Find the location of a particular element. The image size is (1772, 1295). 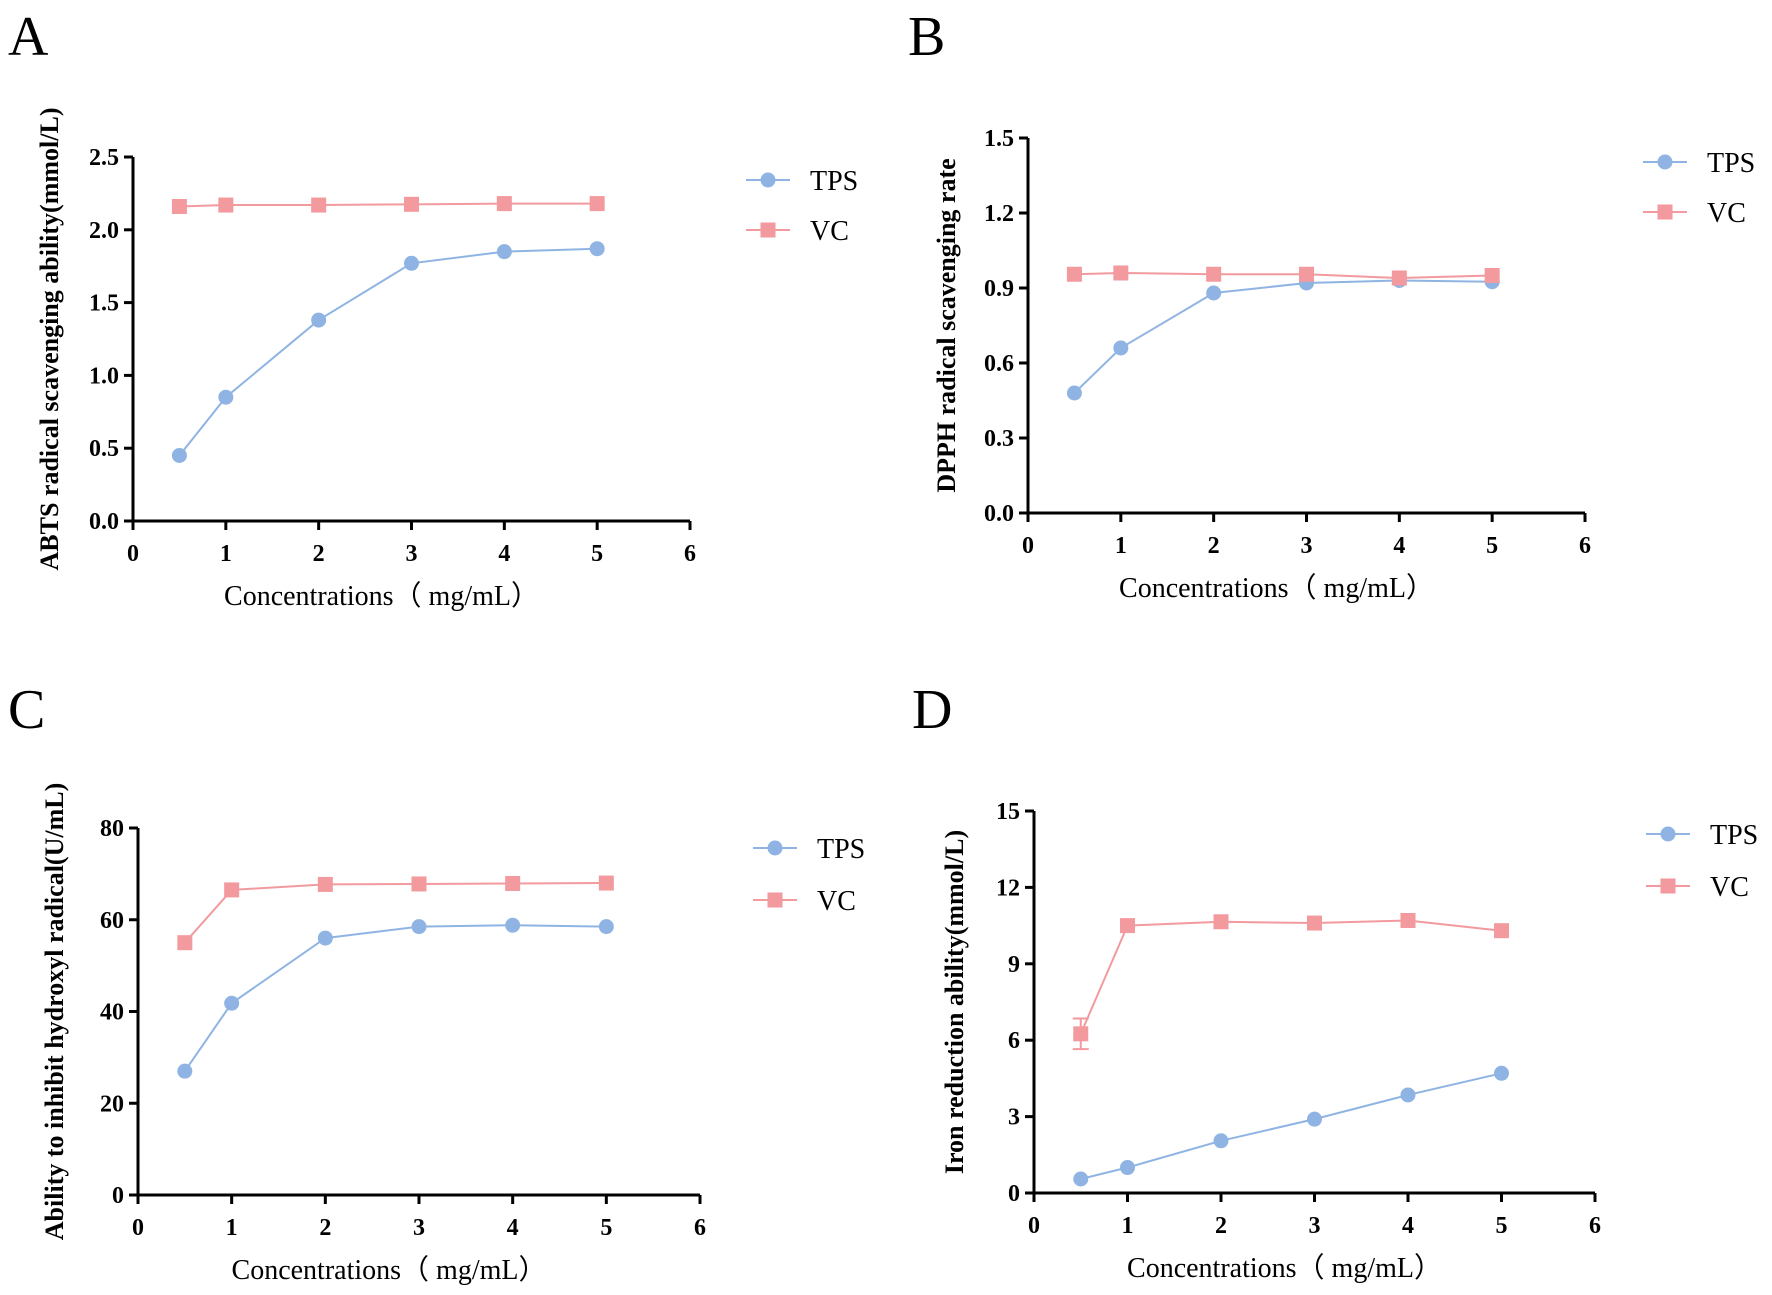

y-tick-label: 20 is located at coordinates (112, 1104).